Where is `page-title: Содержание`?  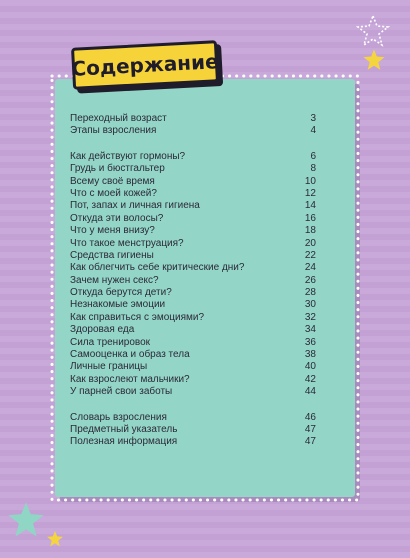
page-title: Содержание is located at coordinates (145, 65).